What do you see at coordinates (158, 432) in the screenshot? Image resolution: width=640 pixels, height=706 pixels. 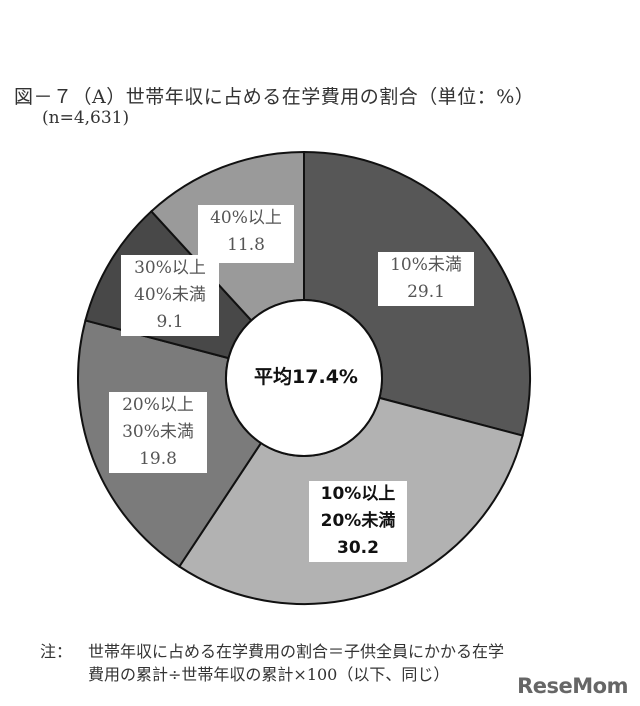 I see `segment-label-20-30: 20%以上 30%未満 19.8` at bounding box center [158, 432].